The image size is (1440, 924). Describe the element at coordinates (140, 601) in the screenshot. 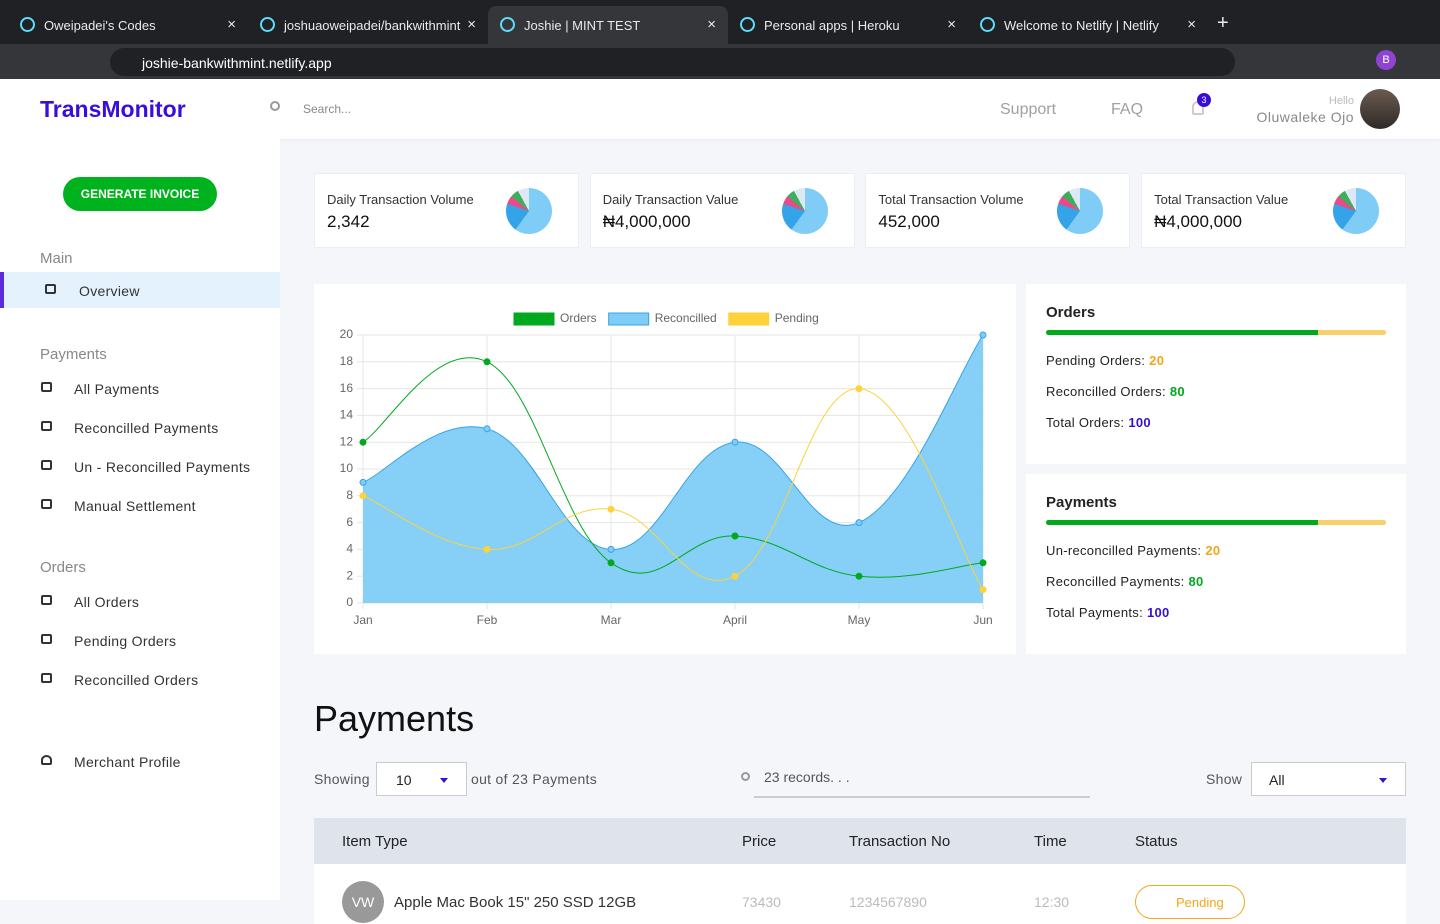

I see `nav-item: All Orders` at that location.